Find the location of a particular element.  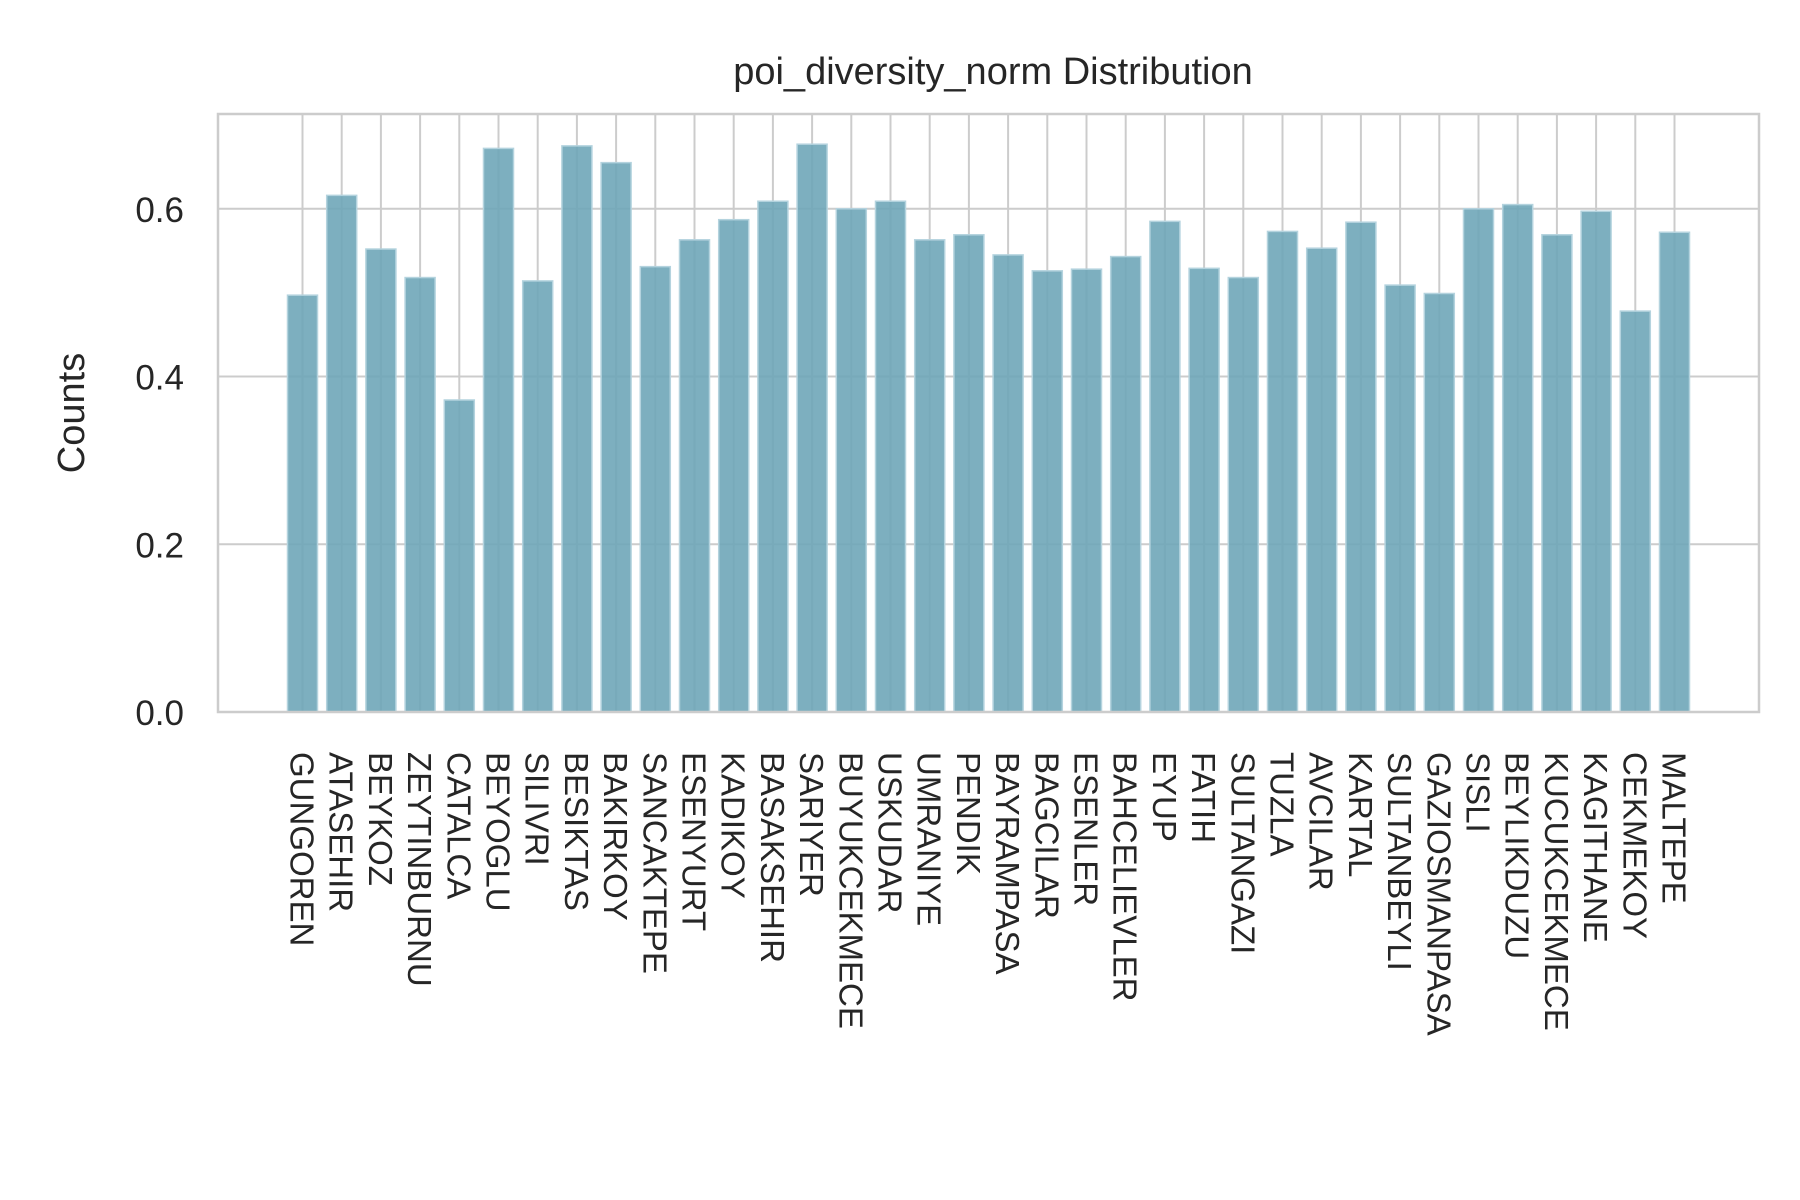

x-tick-label: BUYUKCEKMECE is located at coordinates (850, 890).